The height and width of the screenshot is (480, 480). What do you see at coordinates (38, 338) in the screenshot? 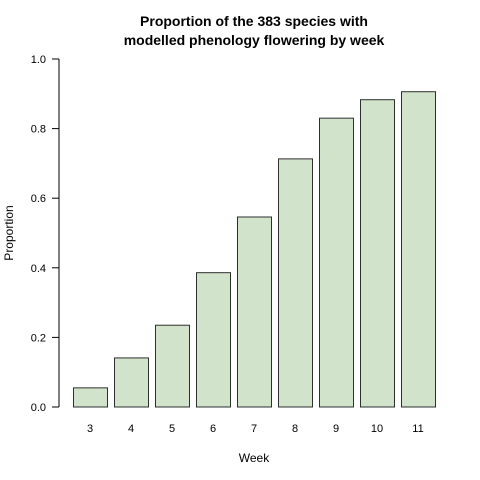
I see `y-tick-label: 0.2` at bounding box center [38, 338].